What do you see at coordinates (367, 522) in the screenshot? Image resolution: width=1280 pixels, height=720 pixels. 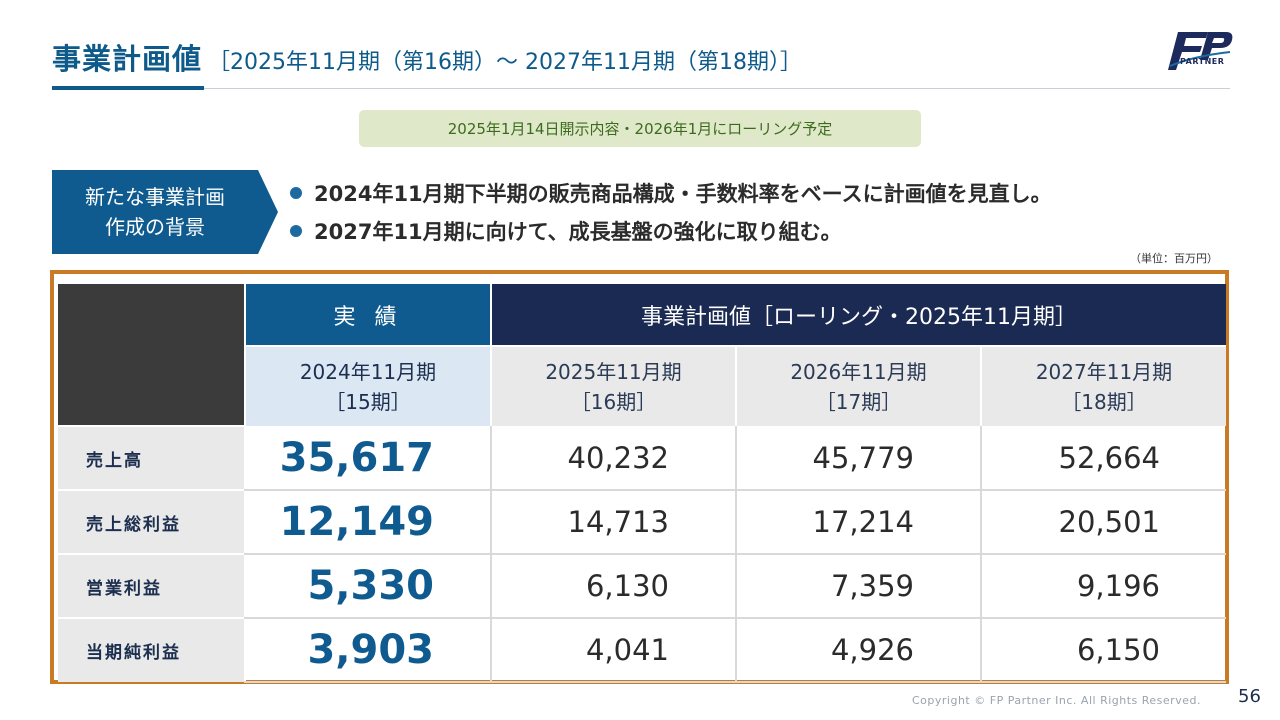 I see `actual-value: 12,149` at bounding box center [367, 522].